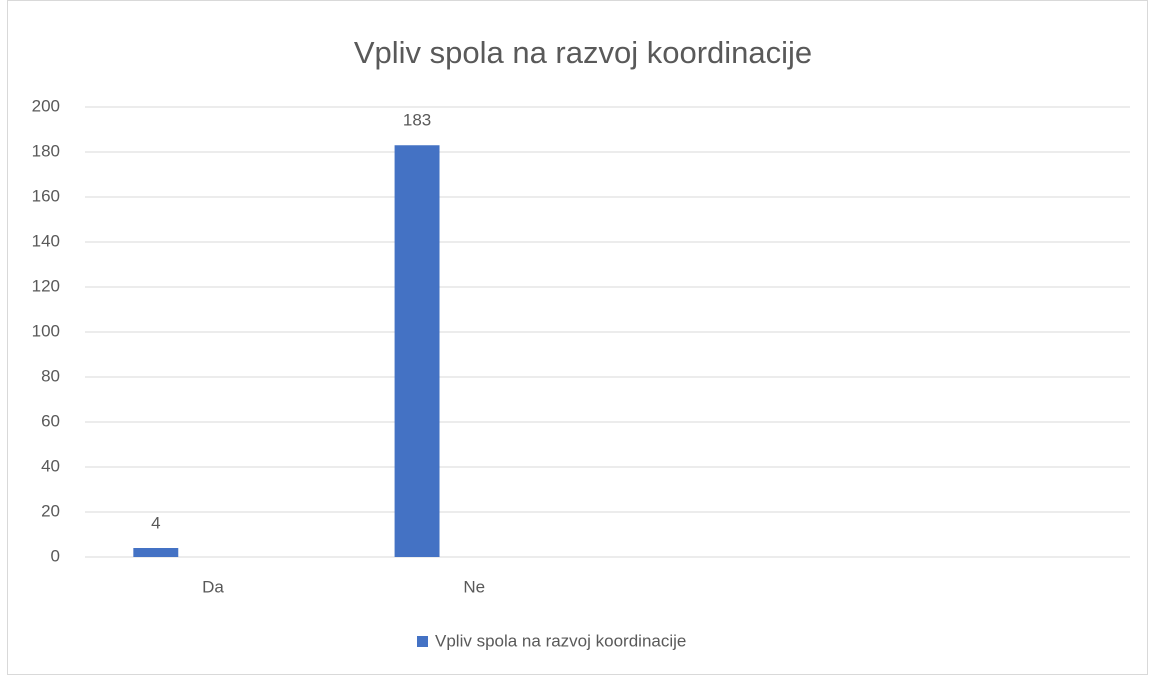  I want to click on x-tick-label: Ne, so click(474, 586).